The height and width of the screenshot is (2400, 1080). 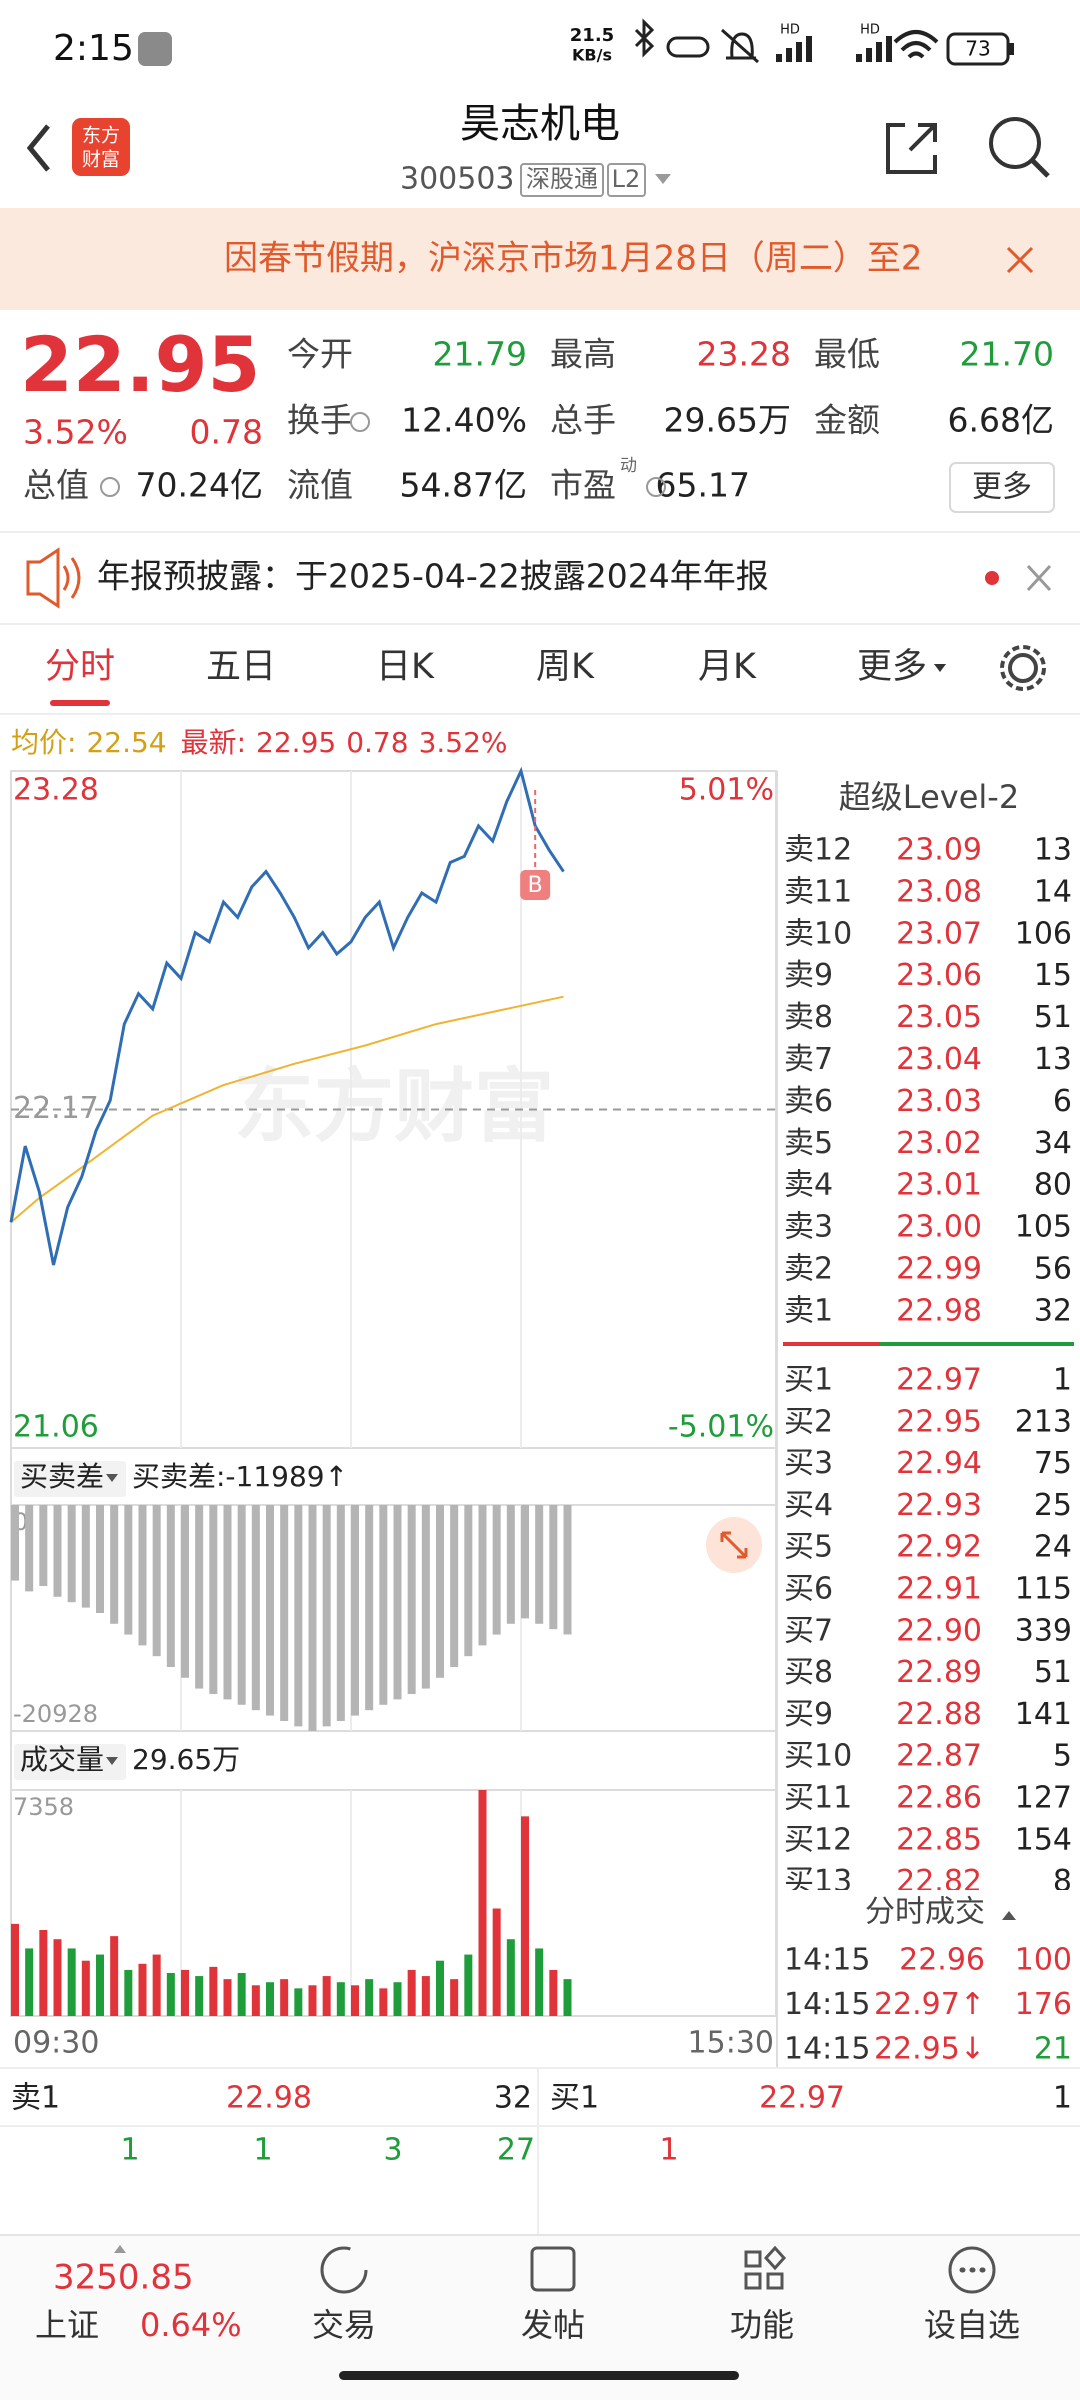 What do you see at coordinates (1020, 260) in the screenshot?
I see `banner-close` at bounding box center [1020, 260].